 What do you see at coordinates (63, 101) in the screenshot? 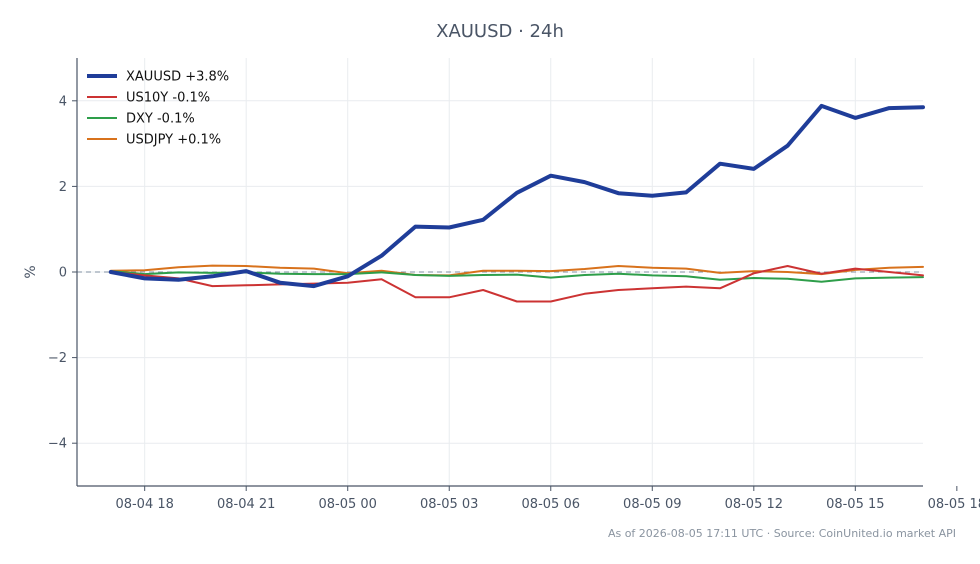
I see `y-tick-label-4: 4` at bounding box center [63, 101].